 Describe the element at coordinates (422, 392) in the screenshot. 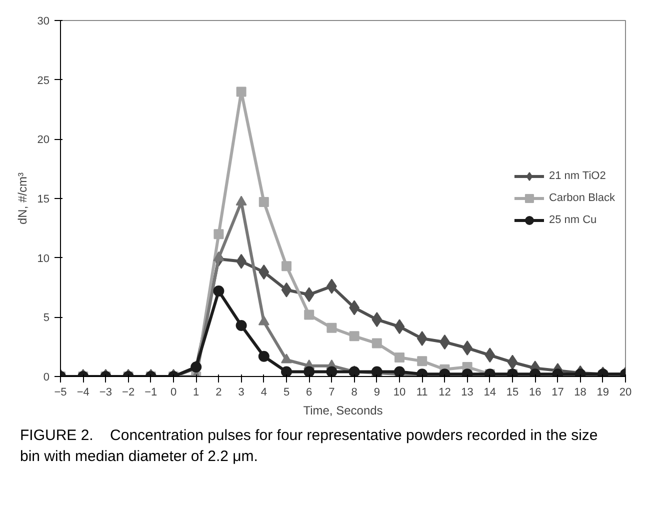

I see `x-tick-label: 11` at that location.